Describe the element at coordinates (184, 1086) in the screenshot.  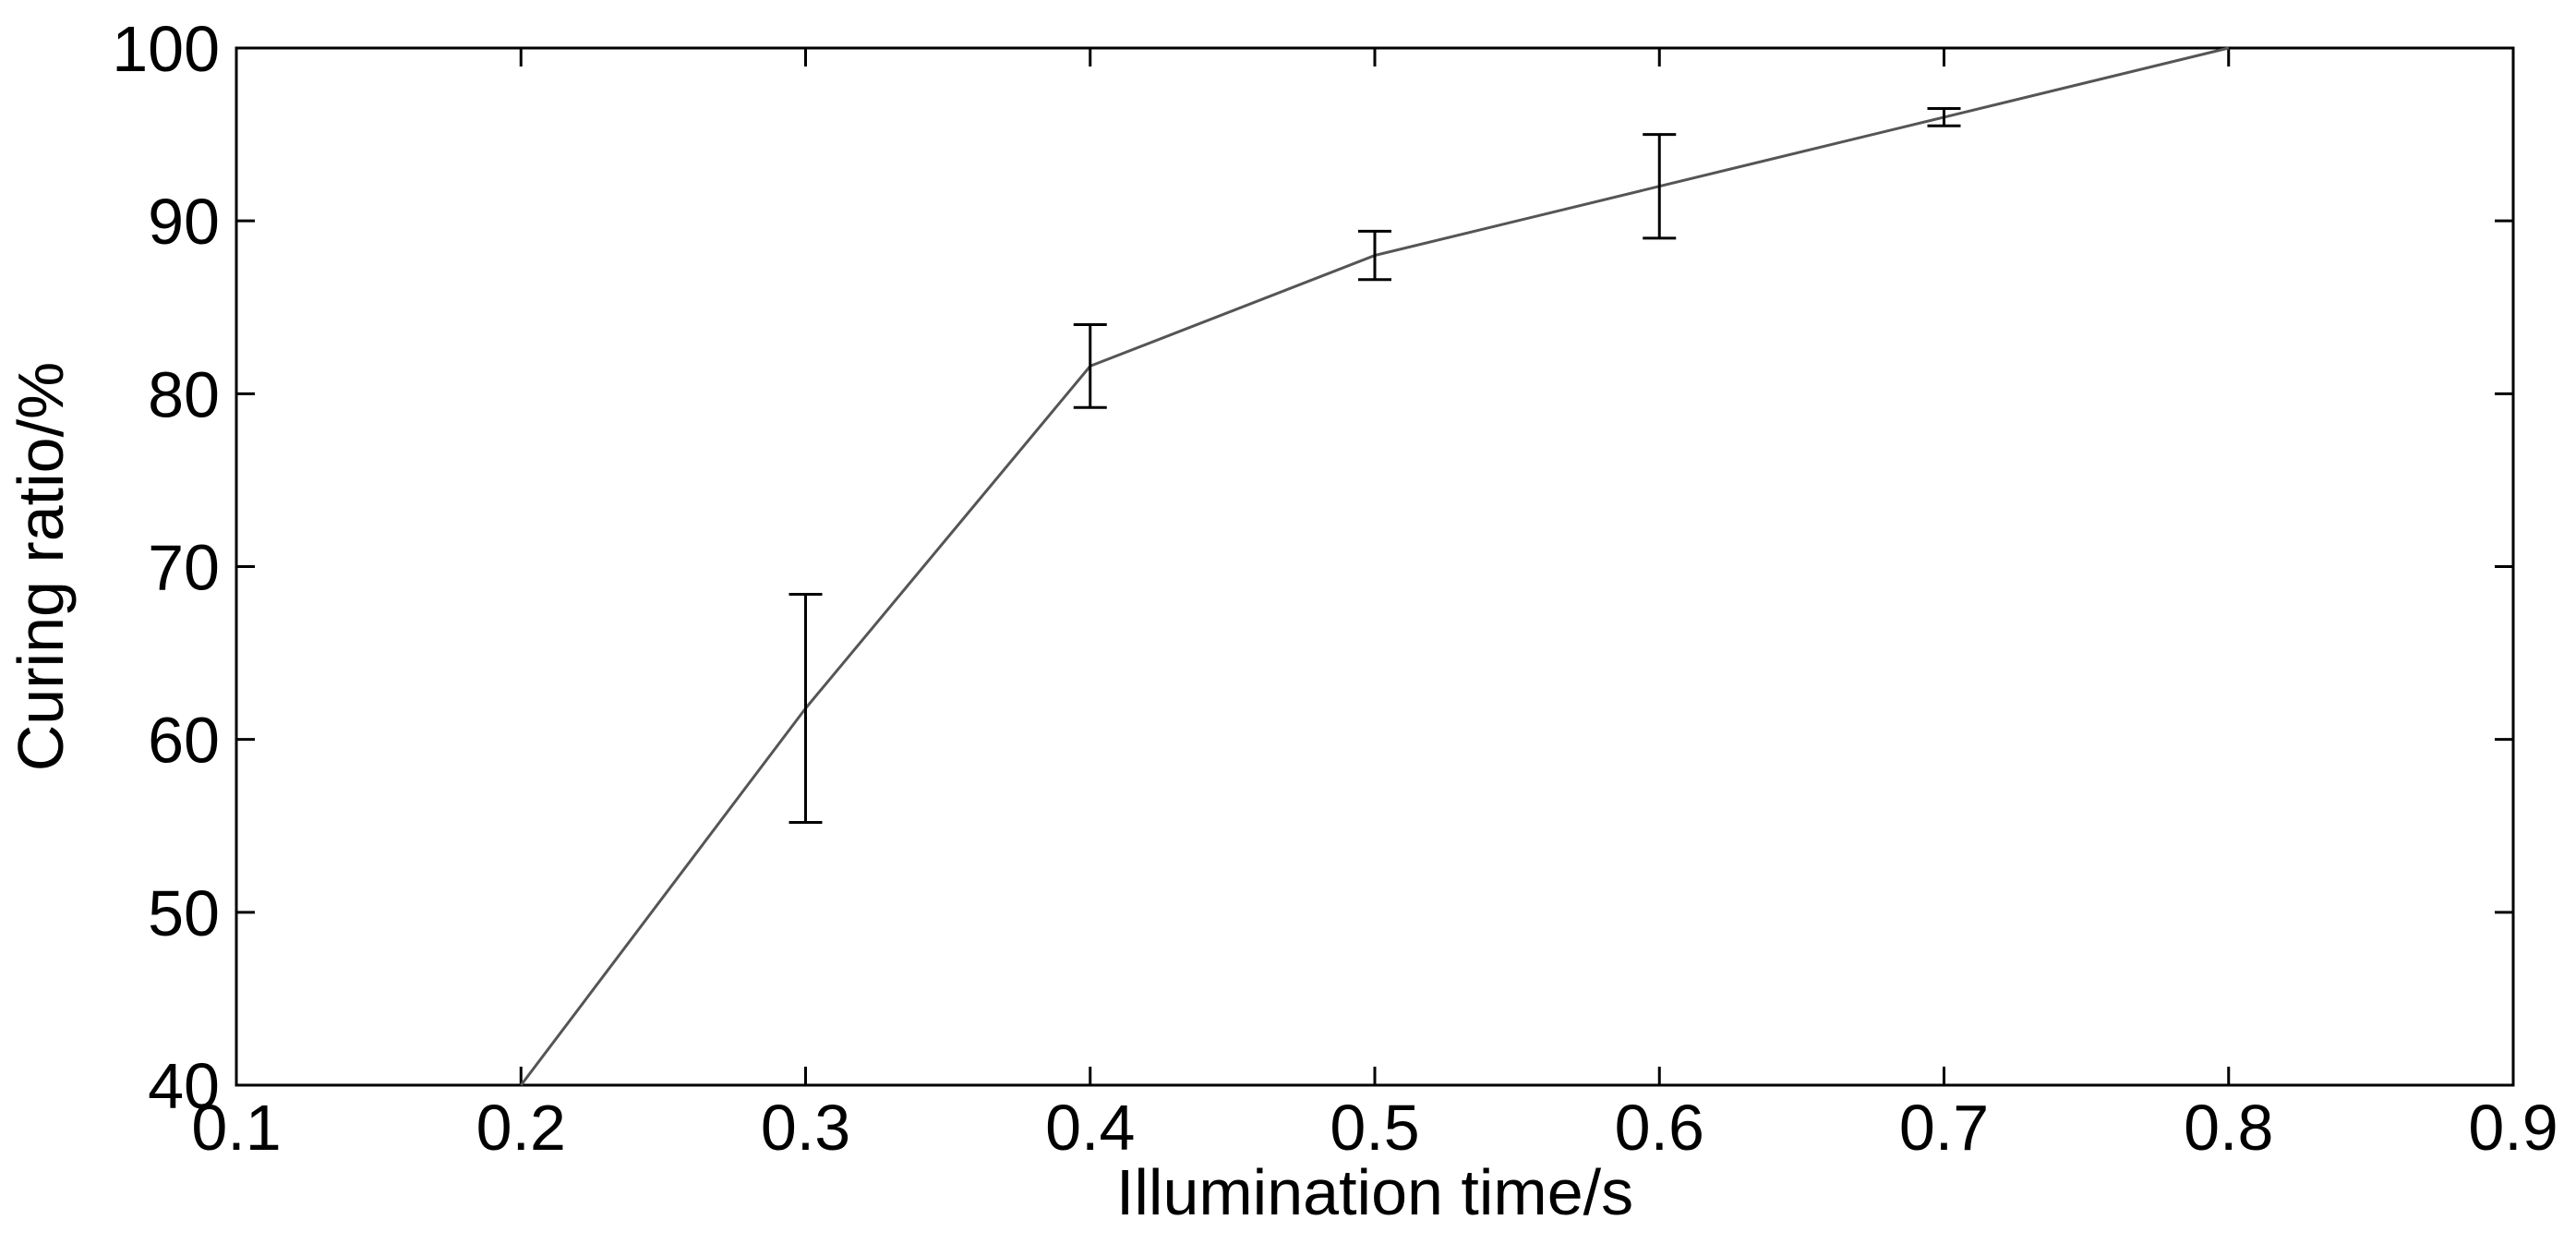
I see `y-tick-label: 40` at that location.